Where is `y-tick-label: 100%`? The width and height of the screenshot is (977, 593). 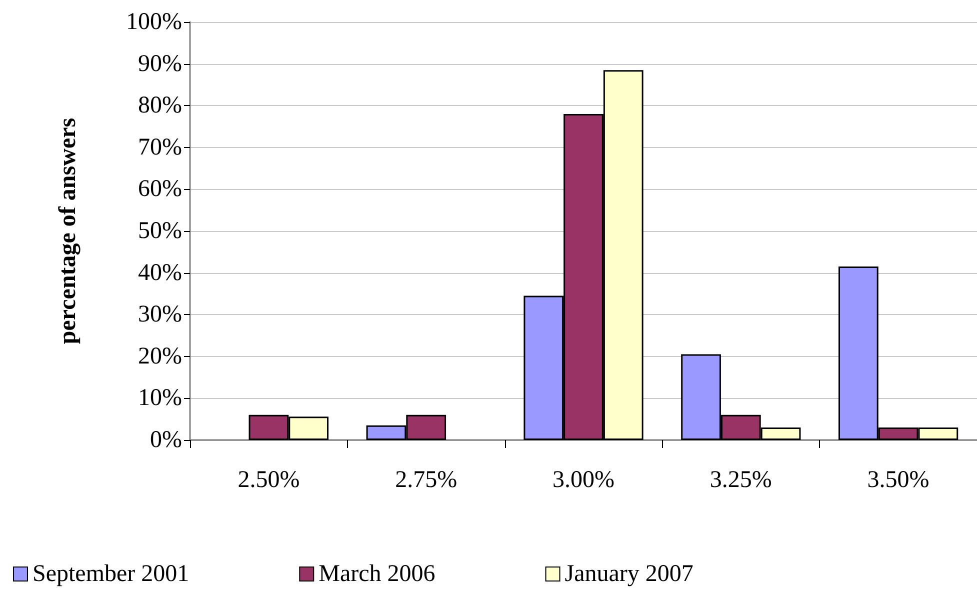 y-tick-label: 100% is located at coordinates (154, 22).